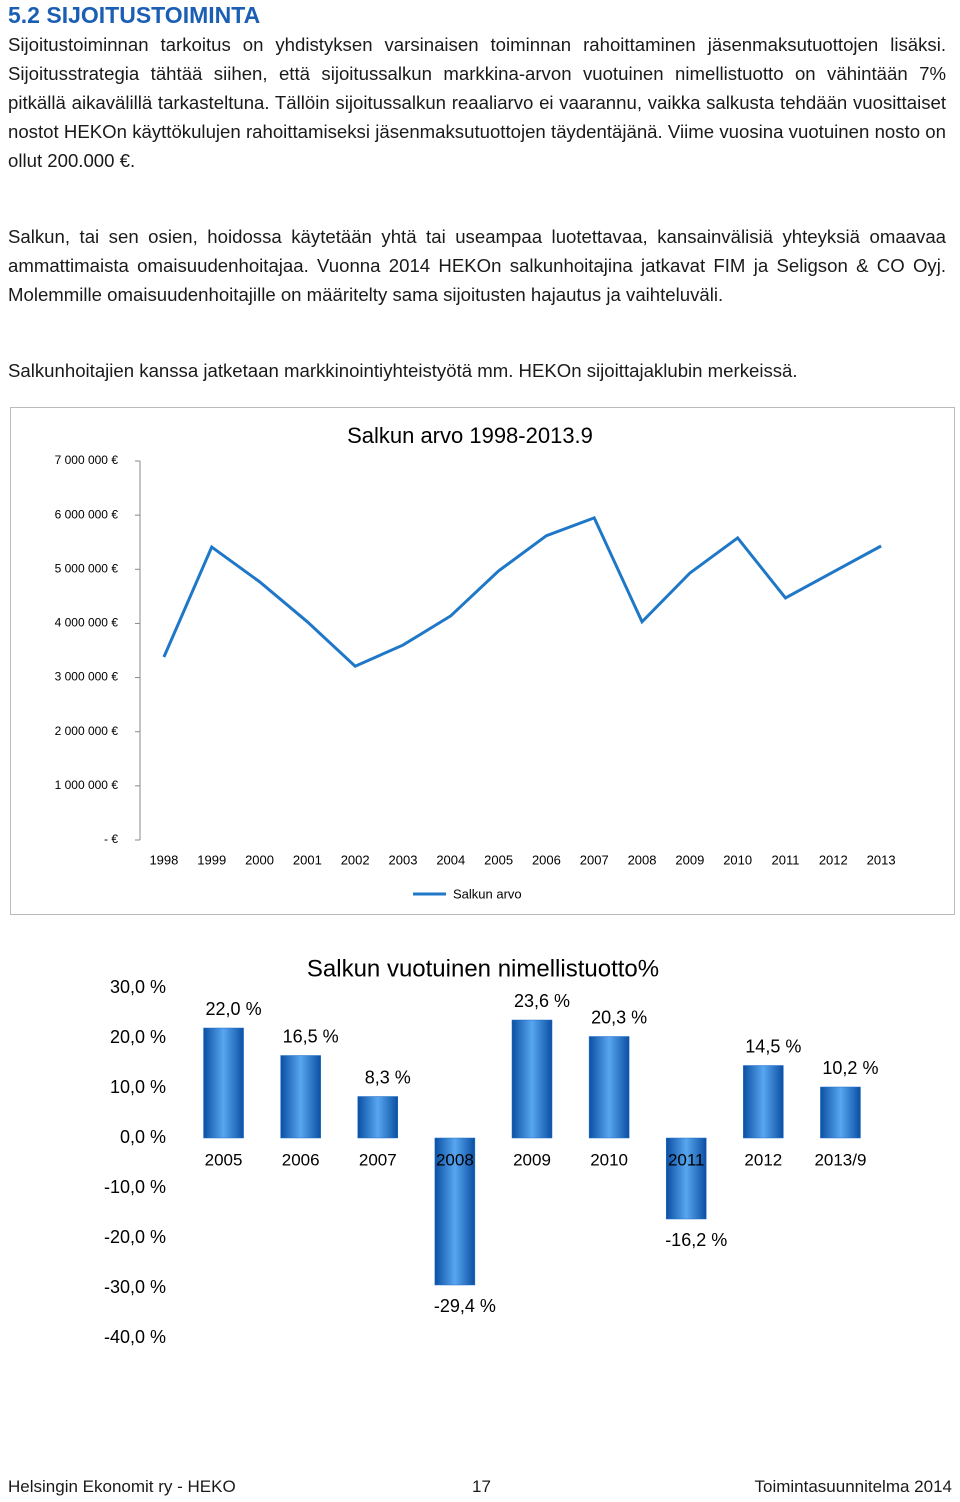 The height and width of the screenshot is (1502, 960). What do you see at coordinates (388, 1077) in the screenshot?
I see `value-label: 8,3 %` at bounding box center [388, 1077].